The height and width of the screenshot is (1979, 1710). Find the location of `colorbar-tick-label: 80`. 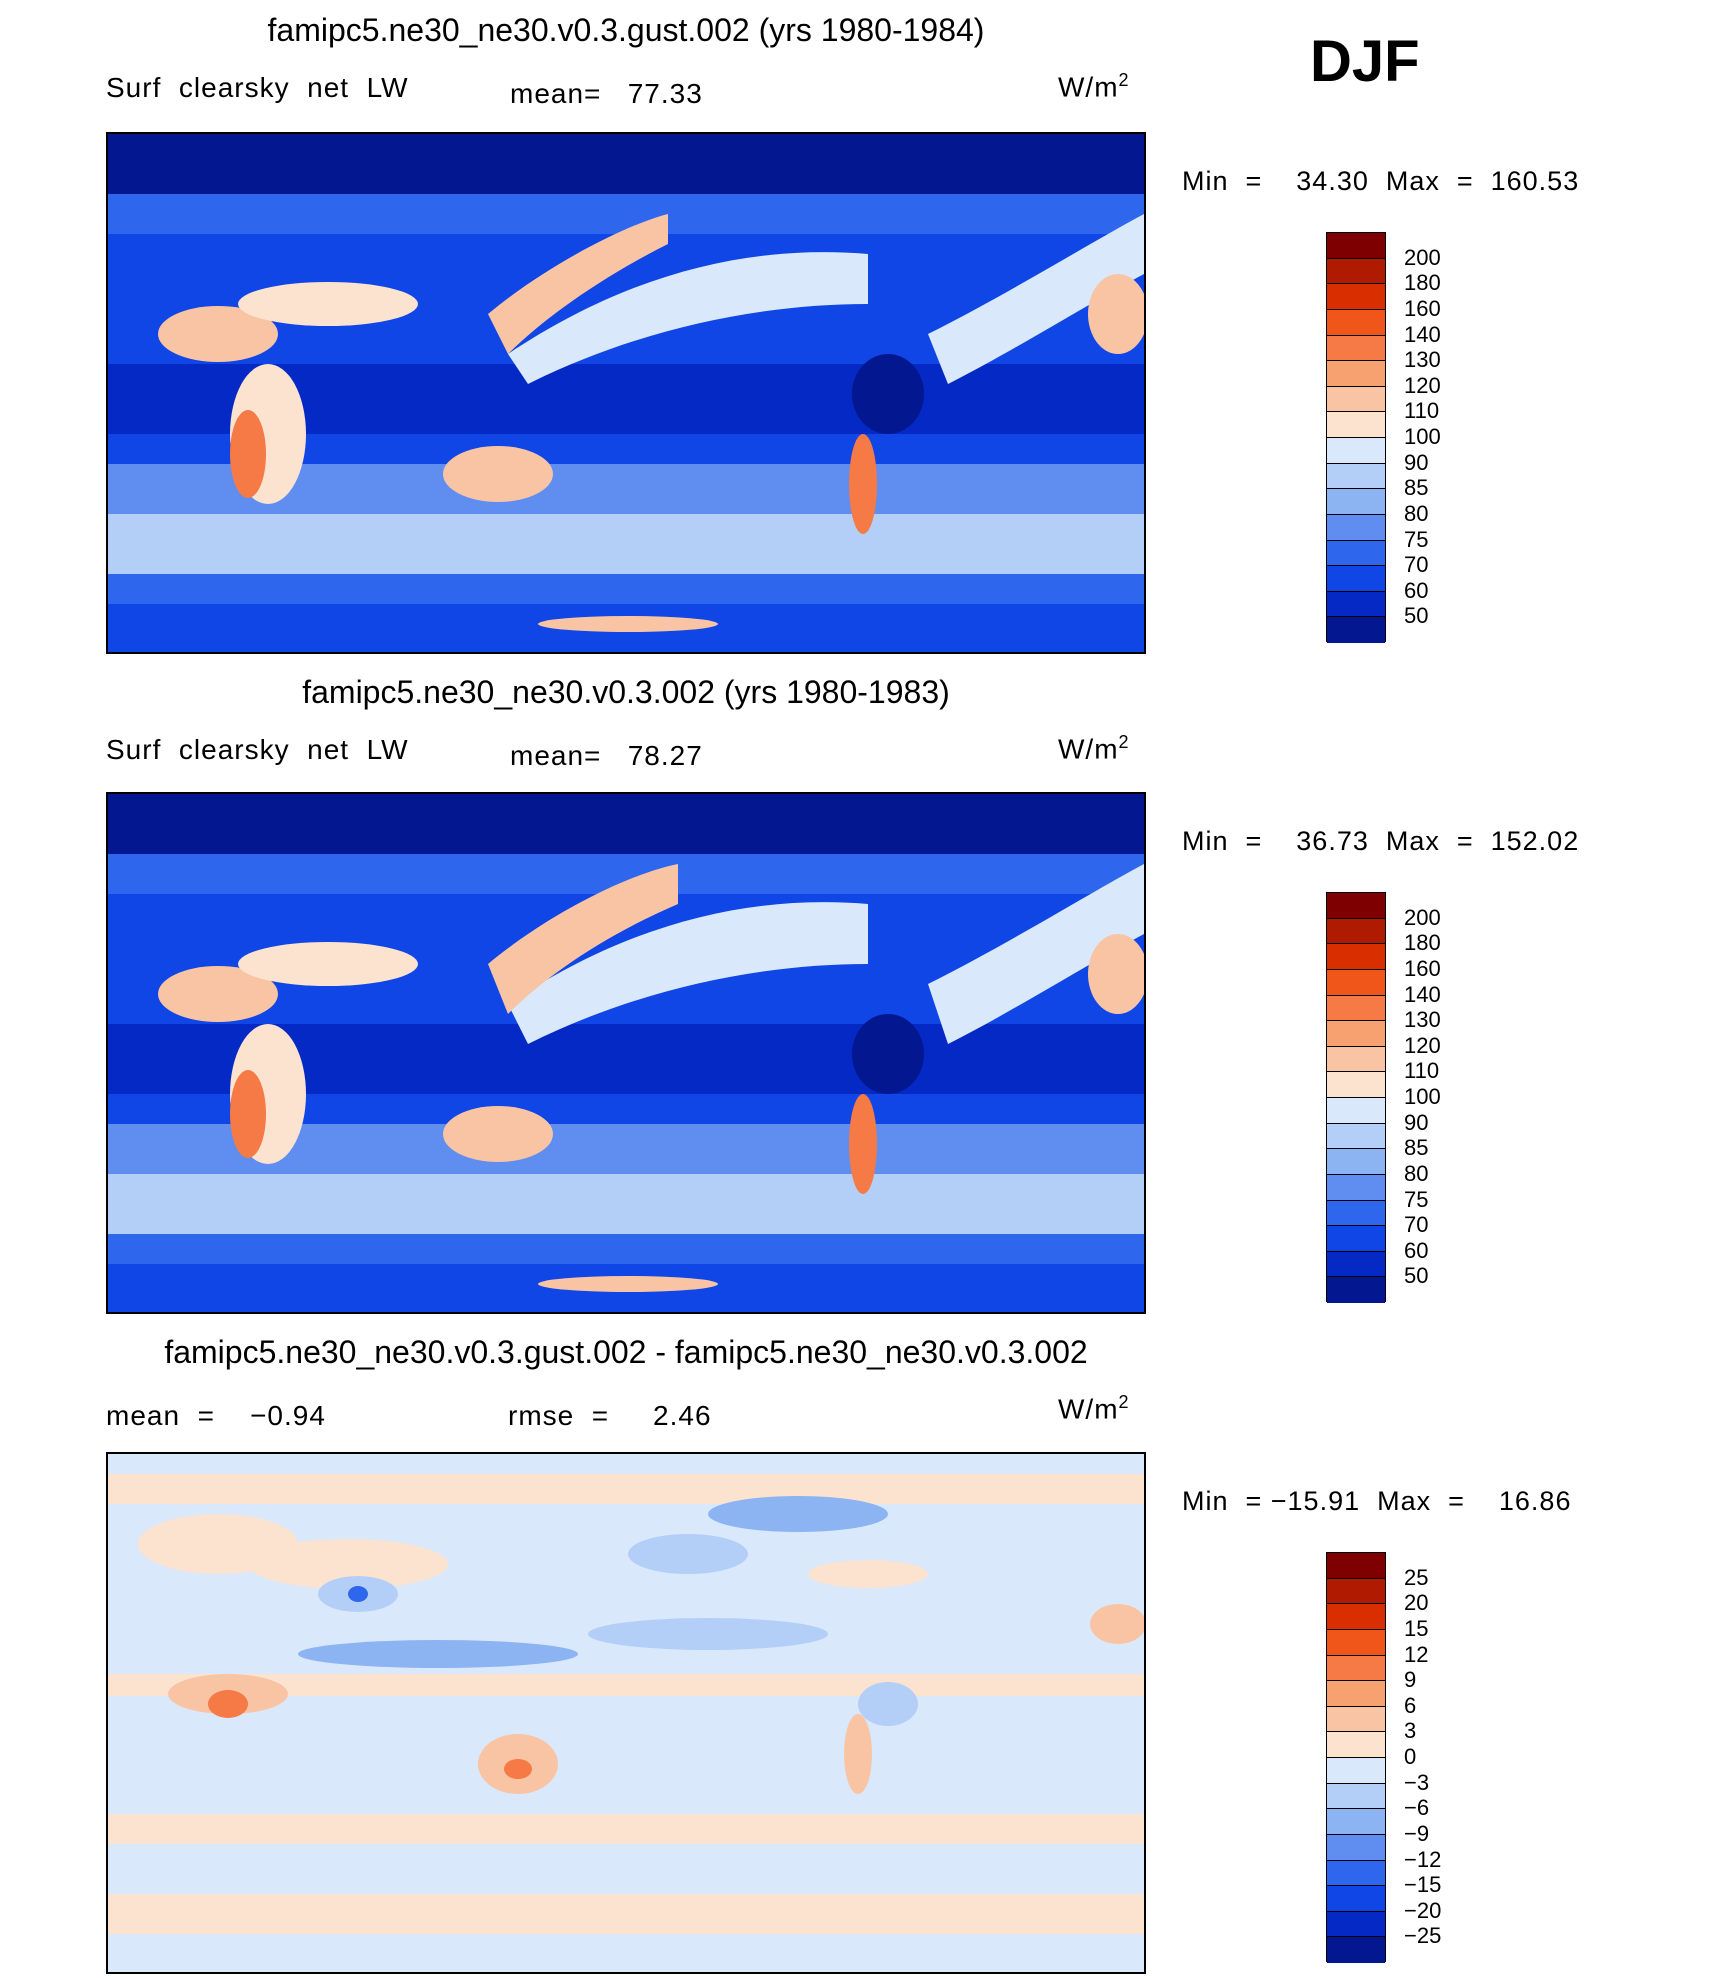

colorbar-tick-label: 80 is located at coordinates (1416, 1173).